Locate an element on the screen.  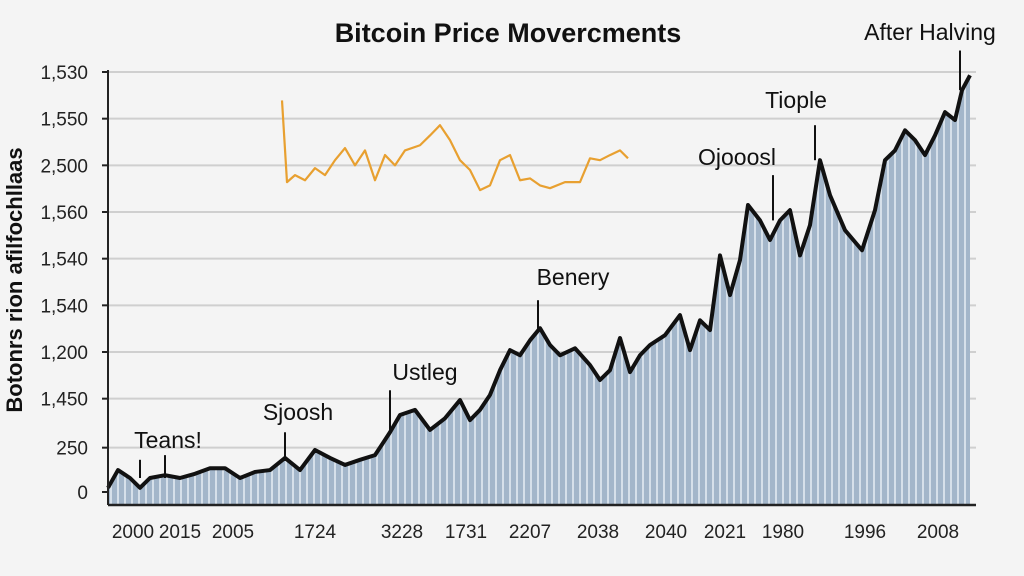
x-tick-label: 2021 is located at coordinates (725, 532).